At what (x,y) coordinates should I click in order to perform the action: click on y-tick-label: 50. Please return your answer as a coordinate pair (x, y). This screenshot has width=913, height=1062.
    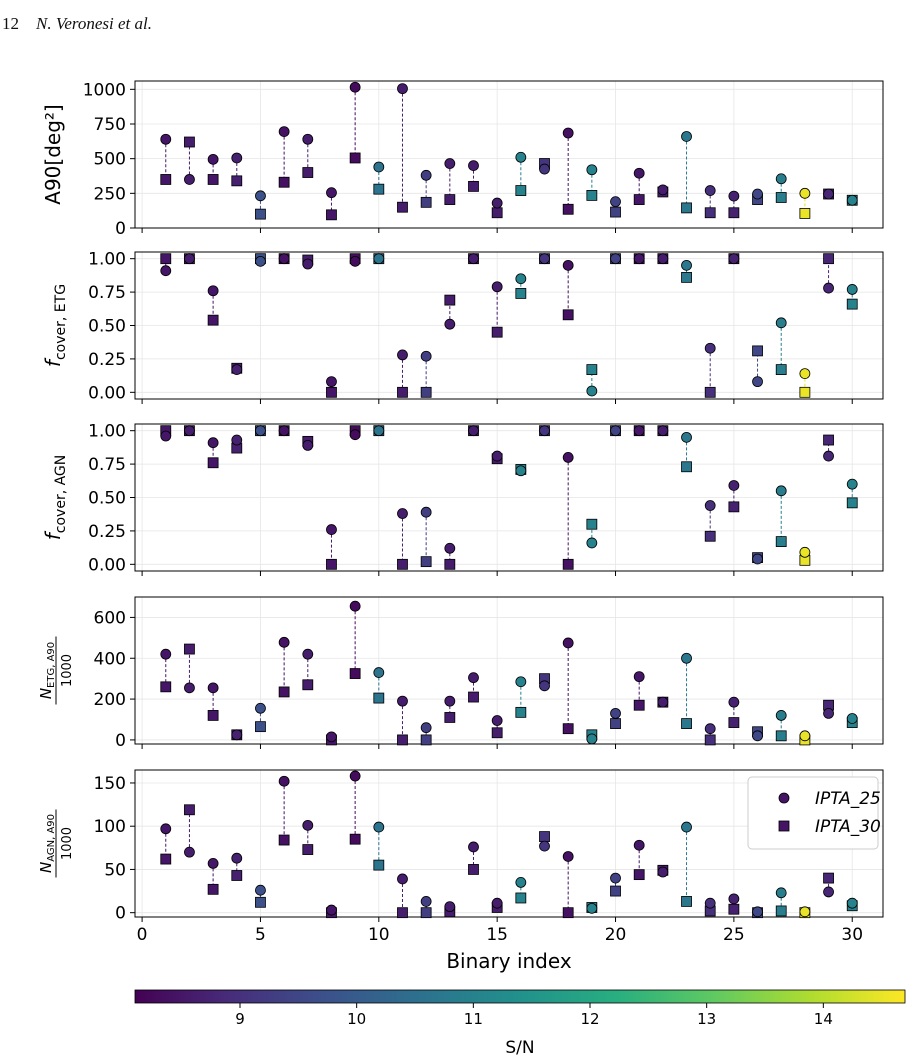
    Looking at the image, I should click on (115, 870).